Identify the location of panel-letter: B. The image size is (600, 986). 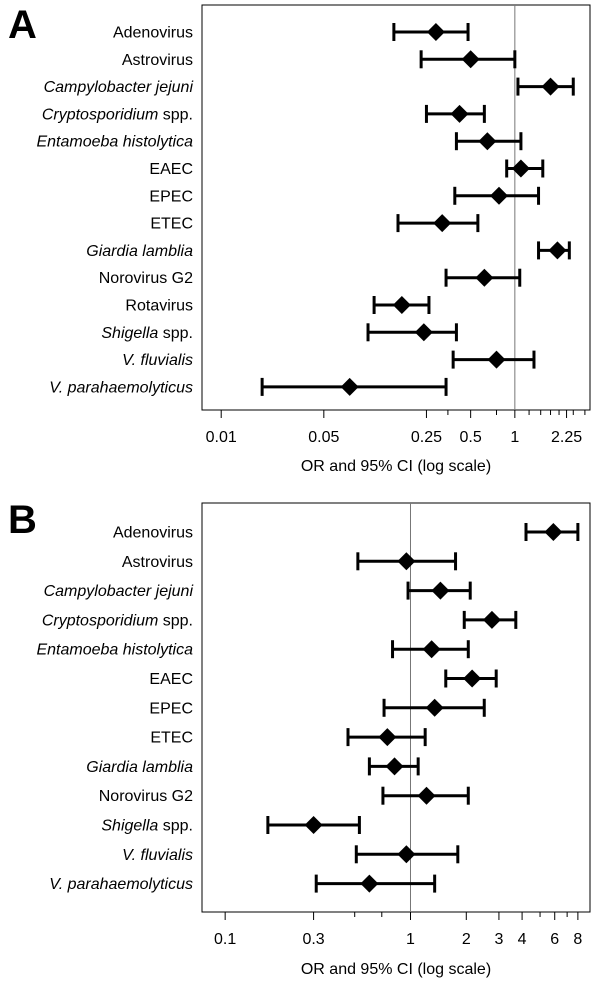
(22, 520).